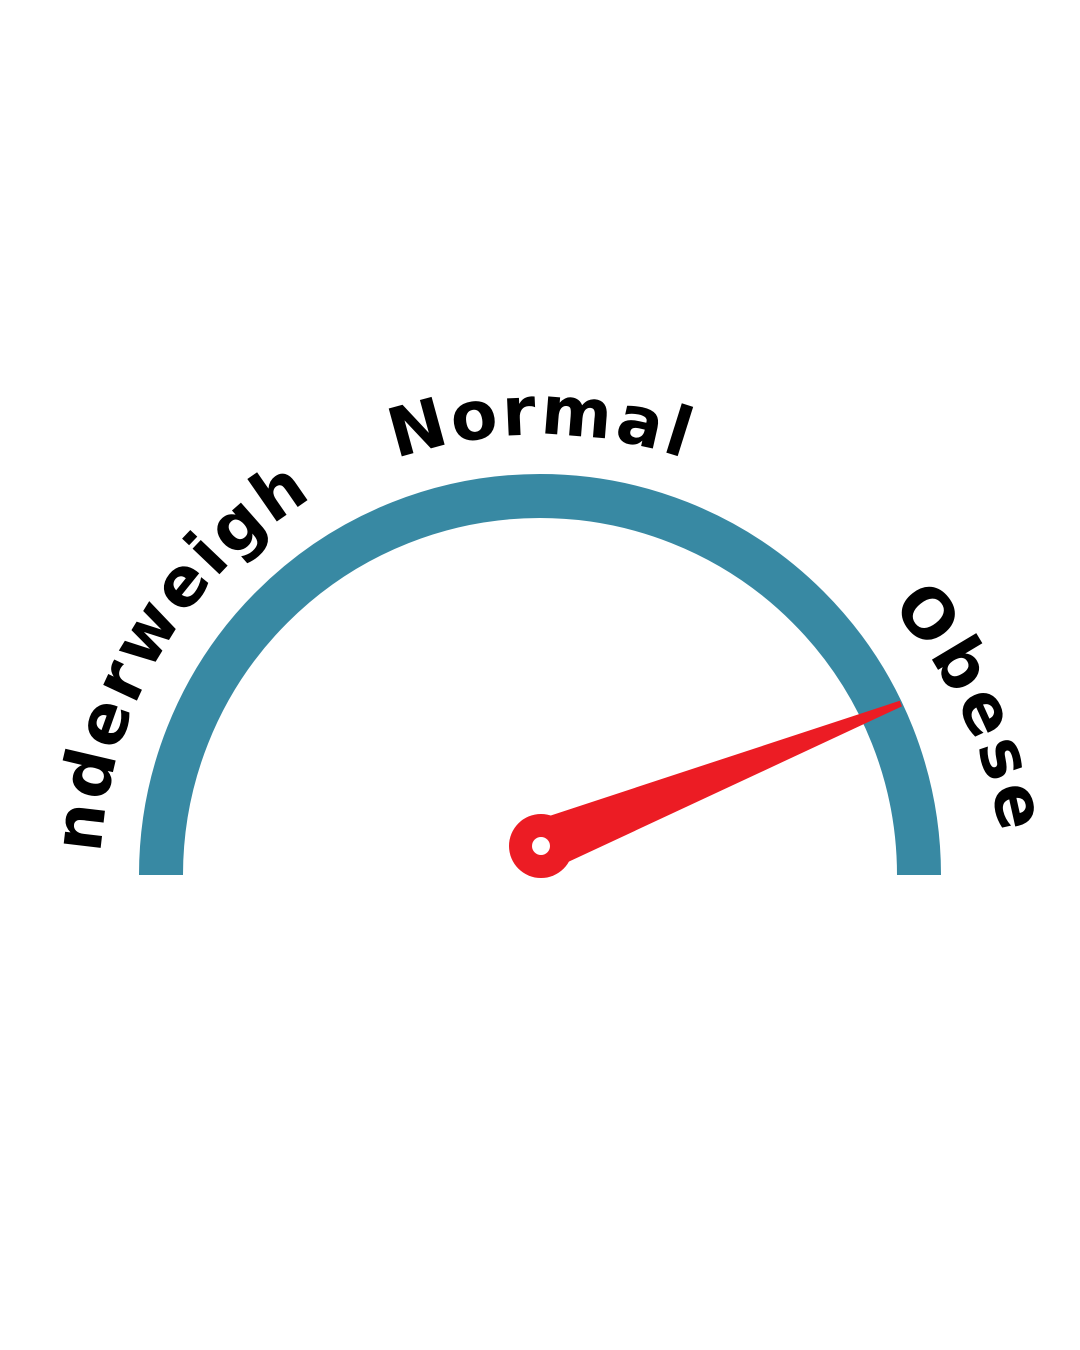  I want to click on label-normal: Normal, so click(541, 423).